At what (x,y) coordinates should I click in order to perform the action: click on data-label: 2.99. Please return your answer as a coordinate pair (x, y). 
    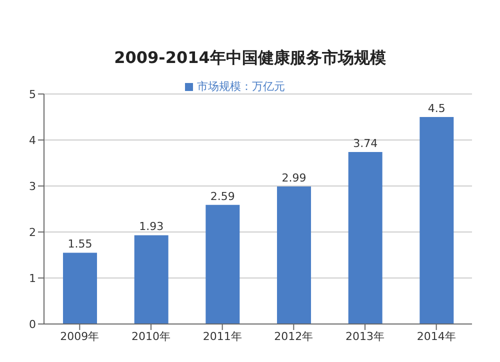
    Looking at the image, I should click on (294, 177).